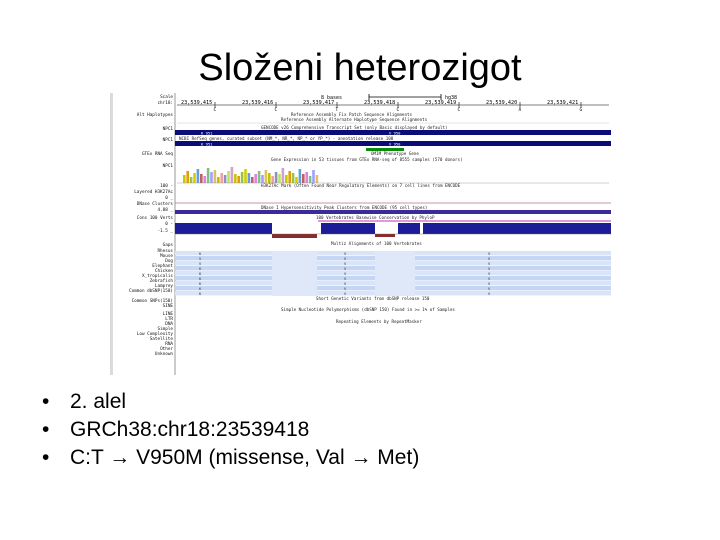 Image resolution: width=720 pixels, height=540 pixels. I want to click on label-panel, so click(143, 234).